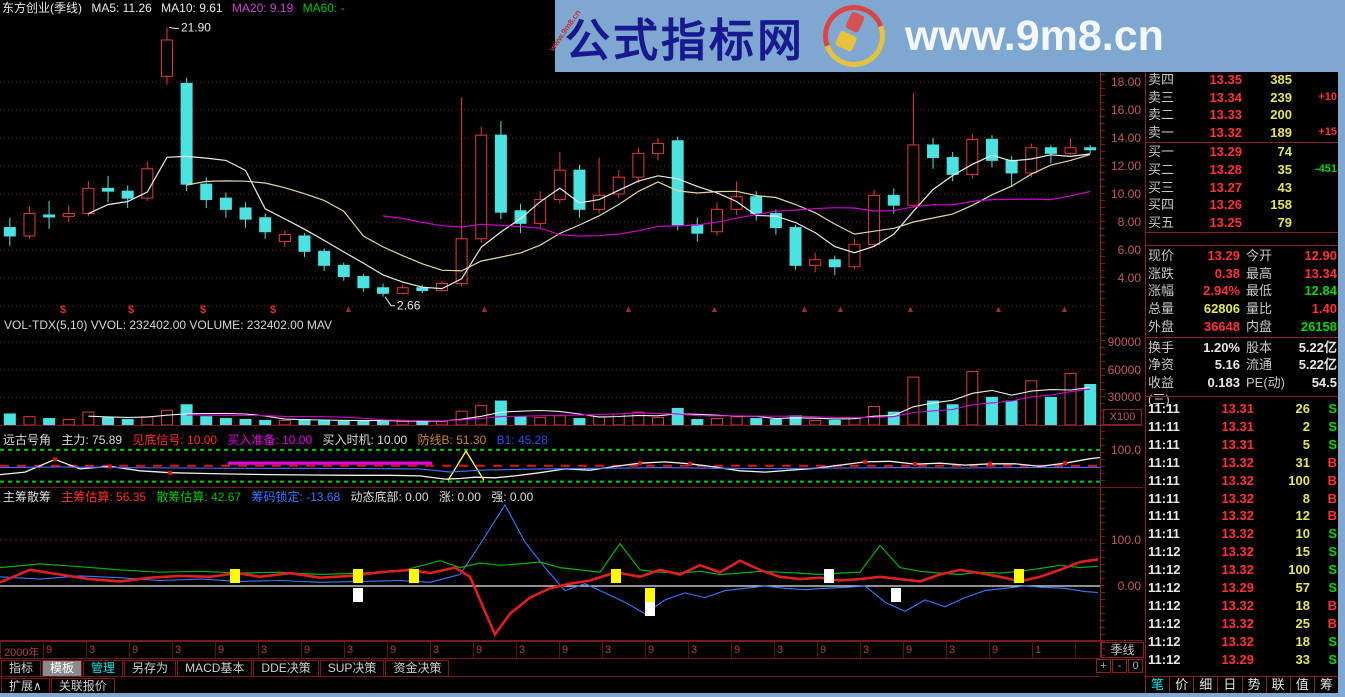 Image resolution: width=1345 pixels, height=697 pixels. What do you see at coordinates (1341, 348) in the screenshot?
I see `window-edge-right` at bounding box center [1341, 348].